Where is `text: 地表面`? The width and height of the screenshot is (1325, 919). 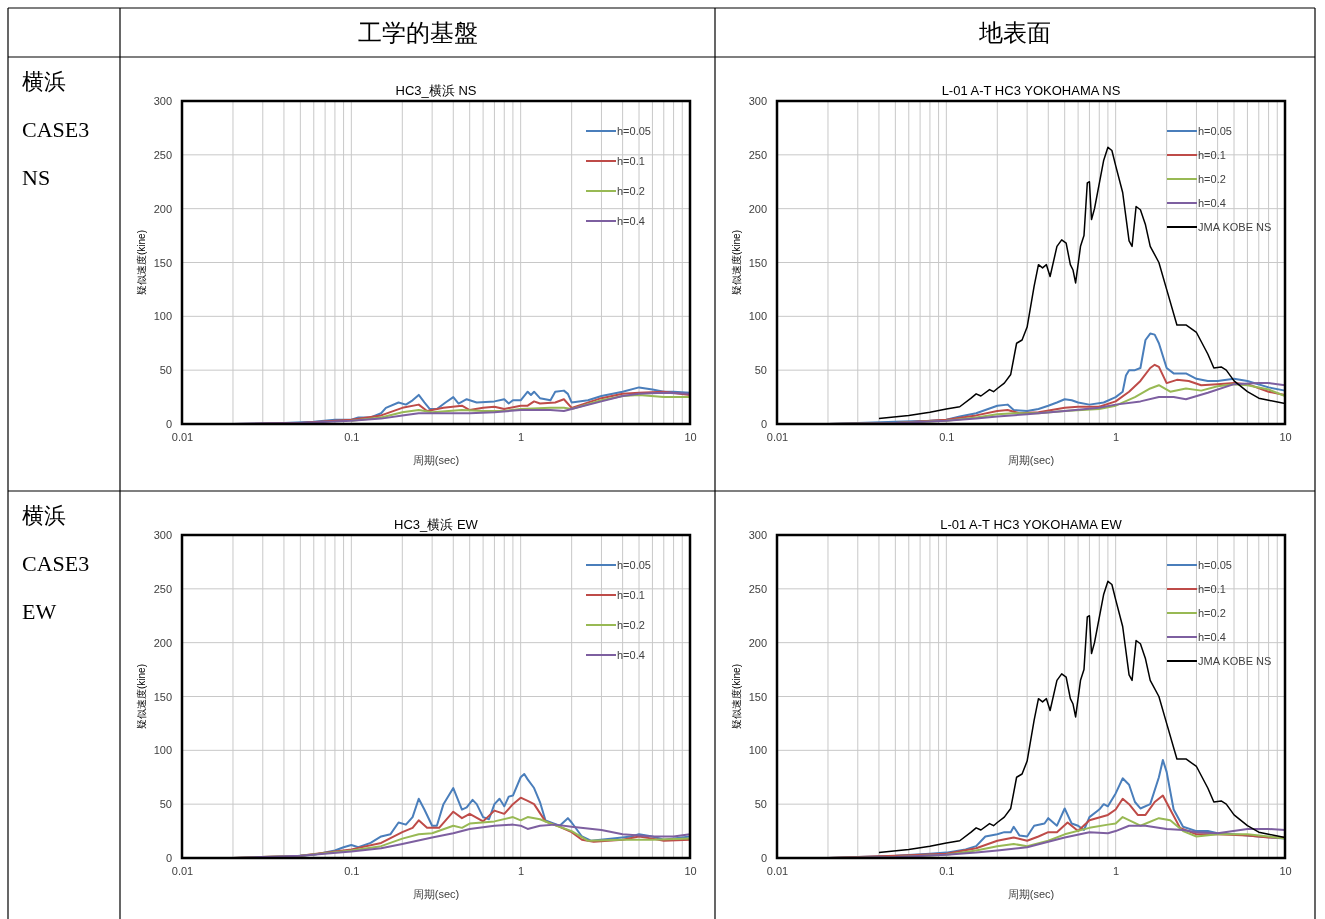
text: 地表面 is located at coordinates (1014, 33).